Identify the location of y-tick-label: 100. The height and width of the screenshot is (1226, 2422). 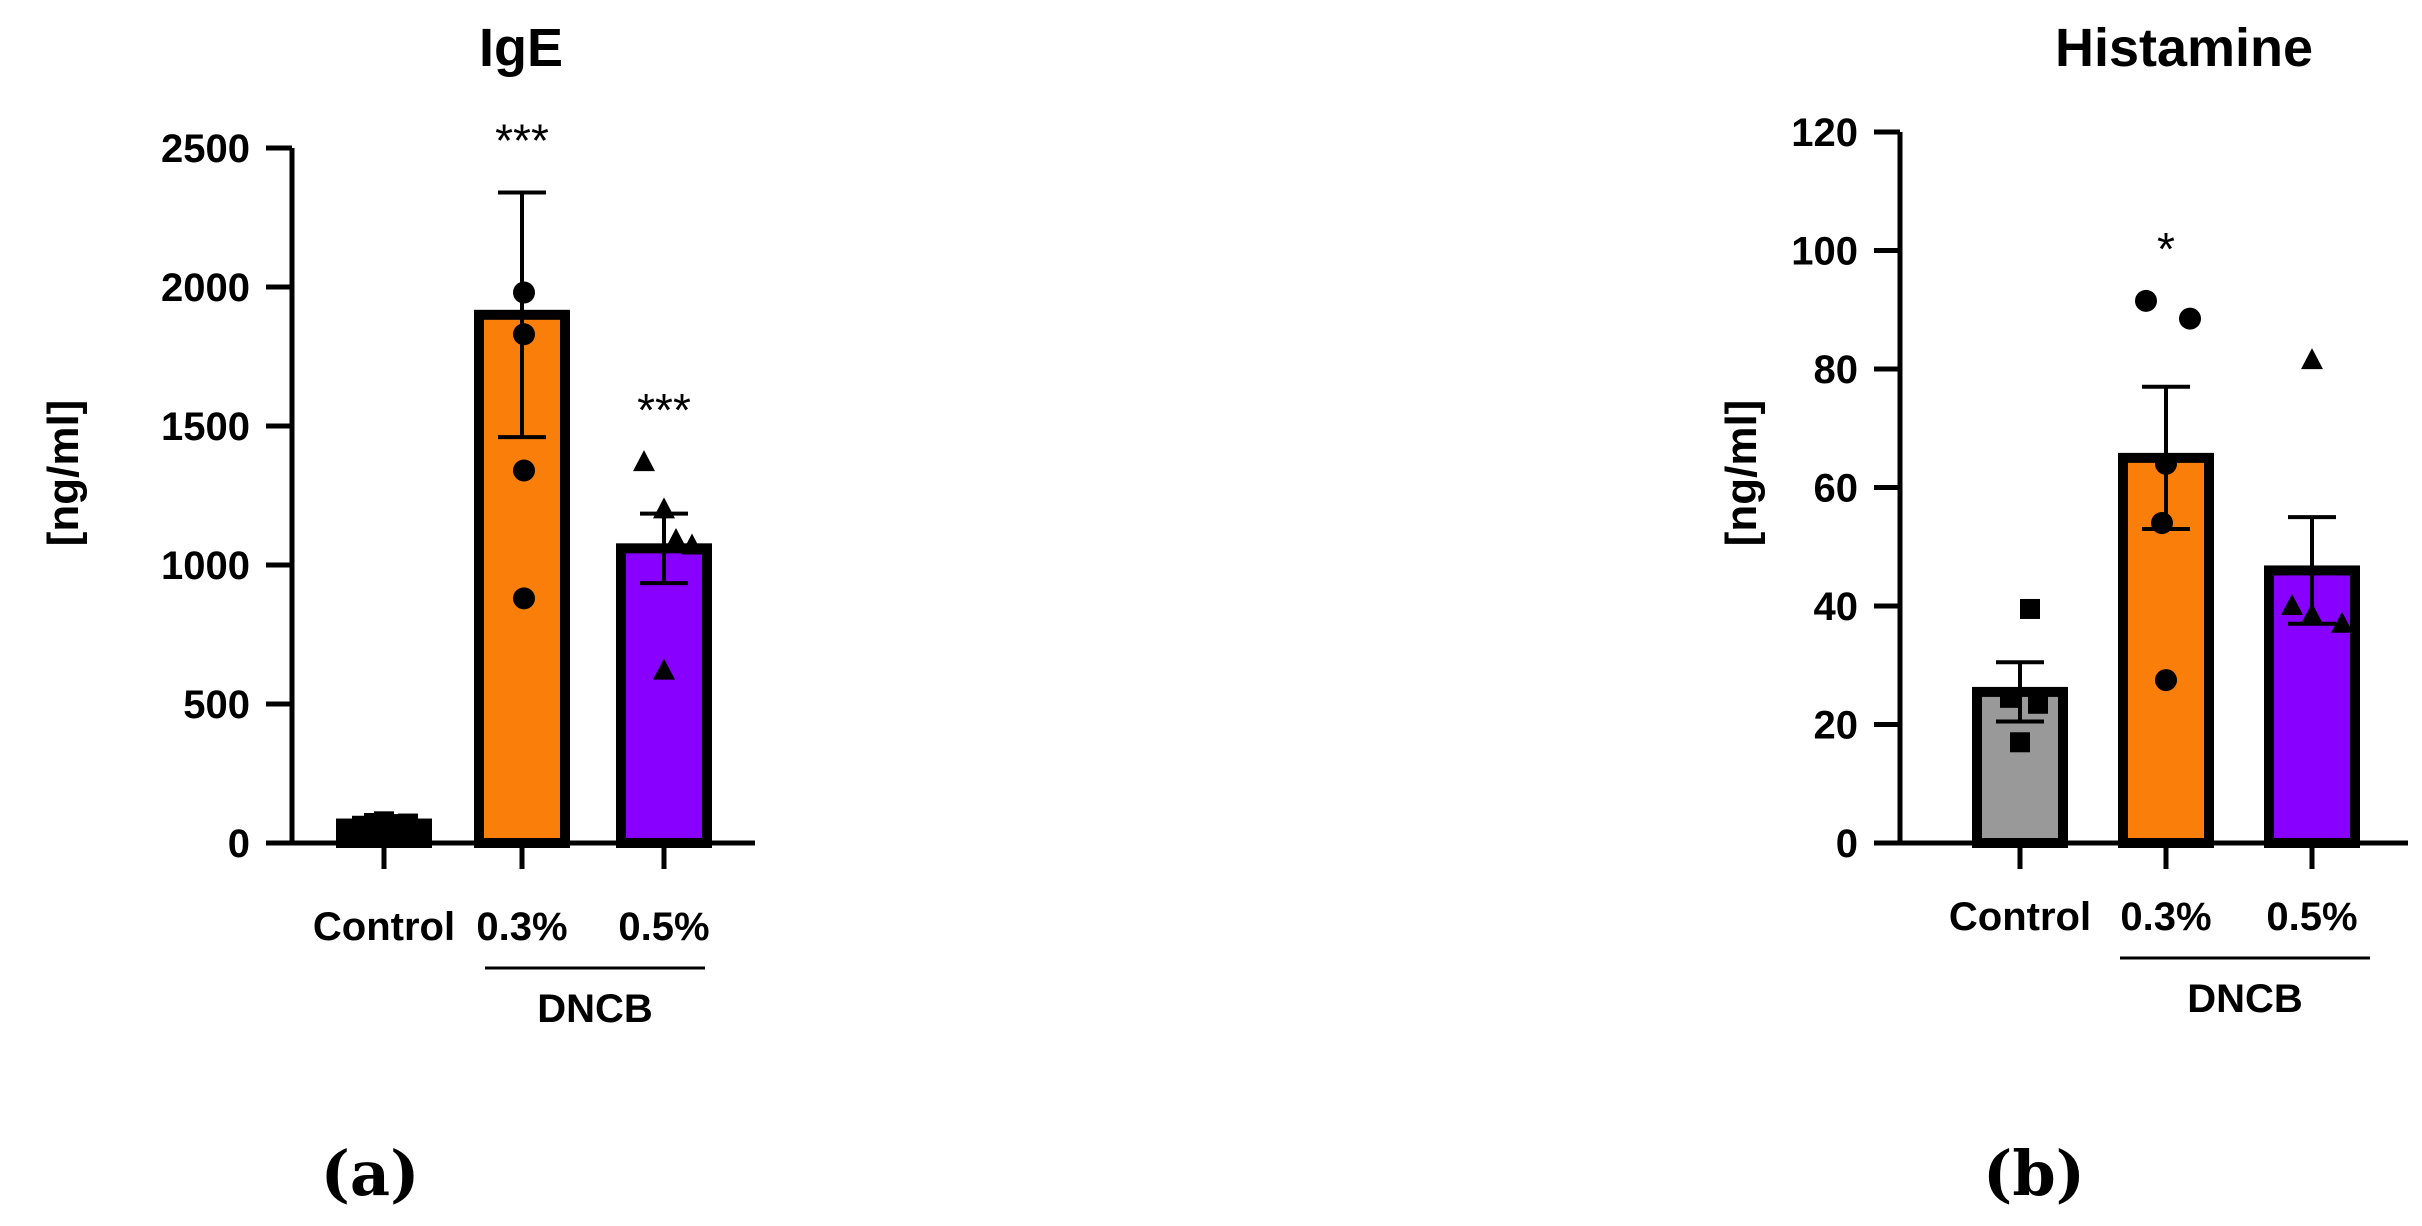
(1824, 252).